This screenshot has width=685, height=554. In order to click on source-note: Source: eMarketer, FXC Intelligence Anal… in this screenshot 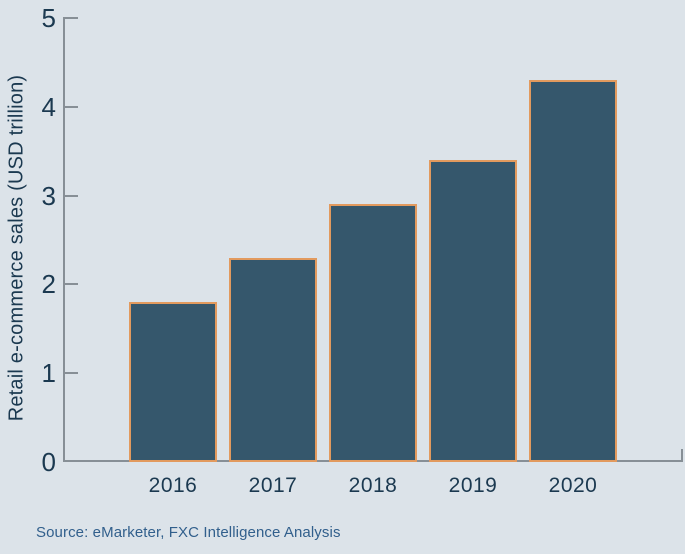, I will do `click(188, 532)`.